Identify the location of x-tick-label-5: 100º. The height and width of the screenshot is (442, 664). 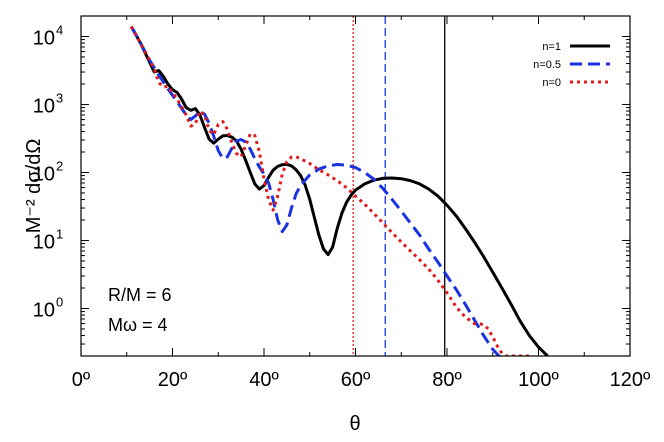
(538, 380).